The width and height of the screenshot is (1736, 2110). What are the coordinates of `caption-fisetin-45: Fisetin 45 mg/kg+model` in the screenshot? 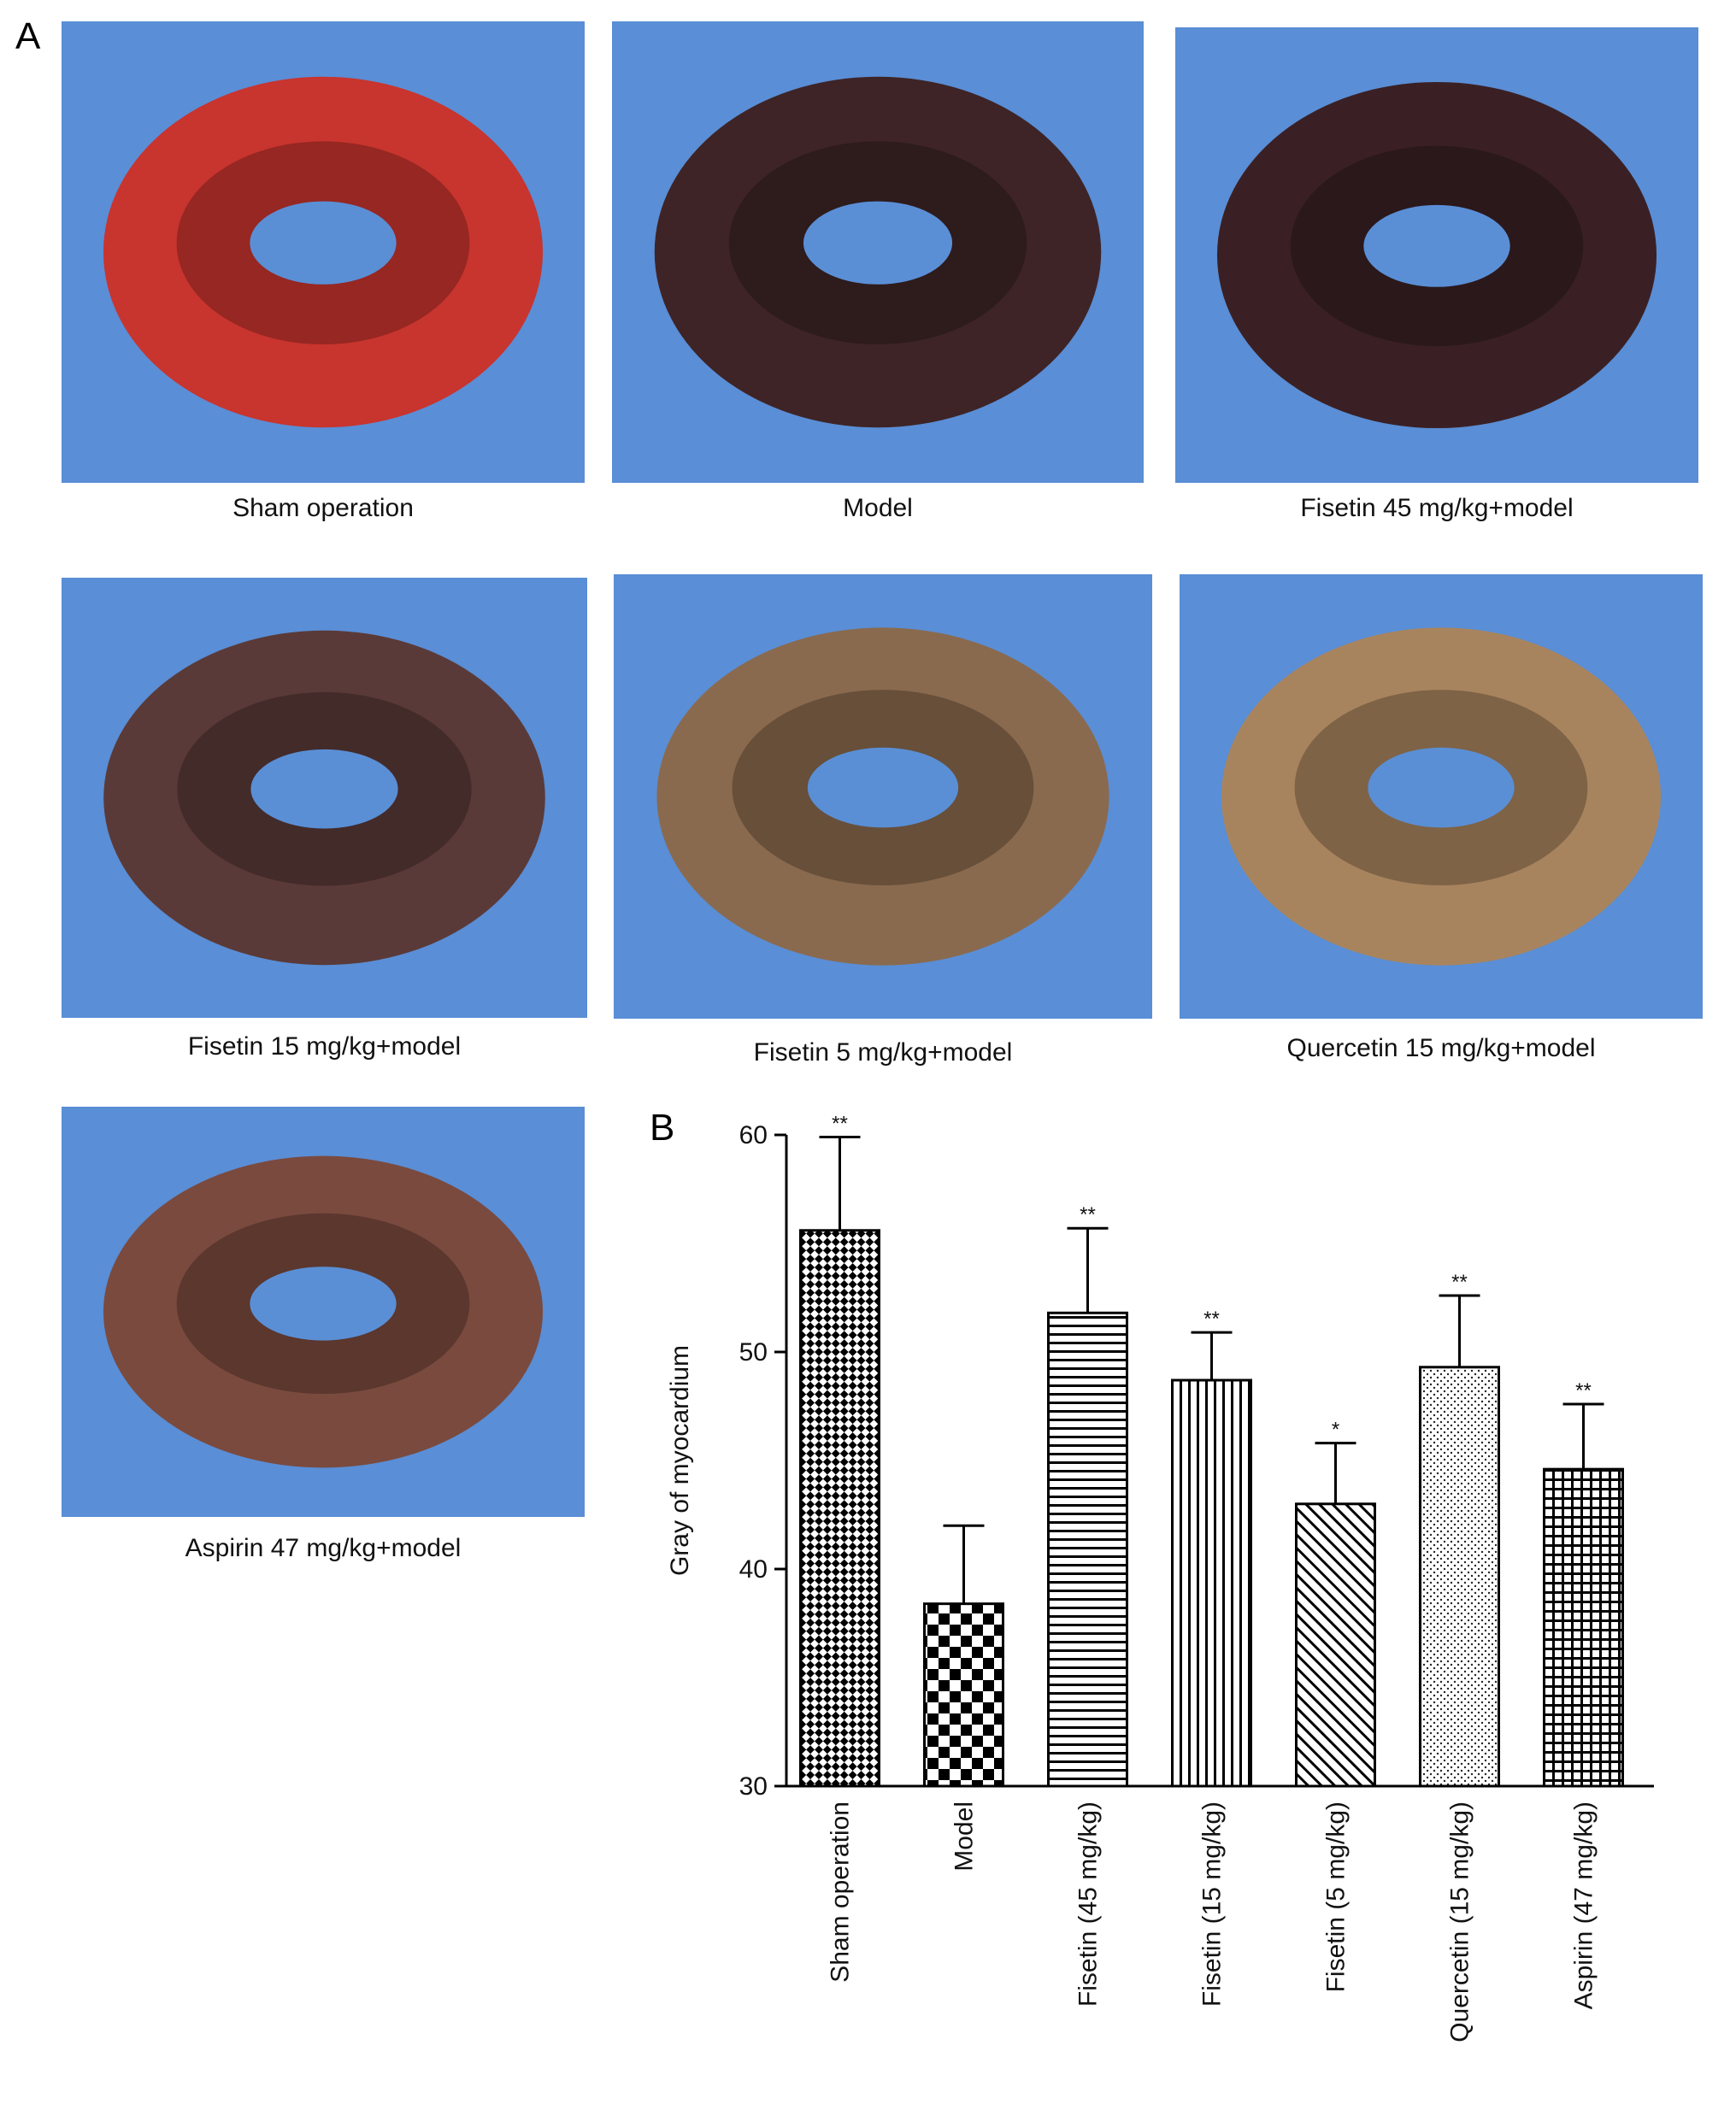 It's located at (1437, 508).